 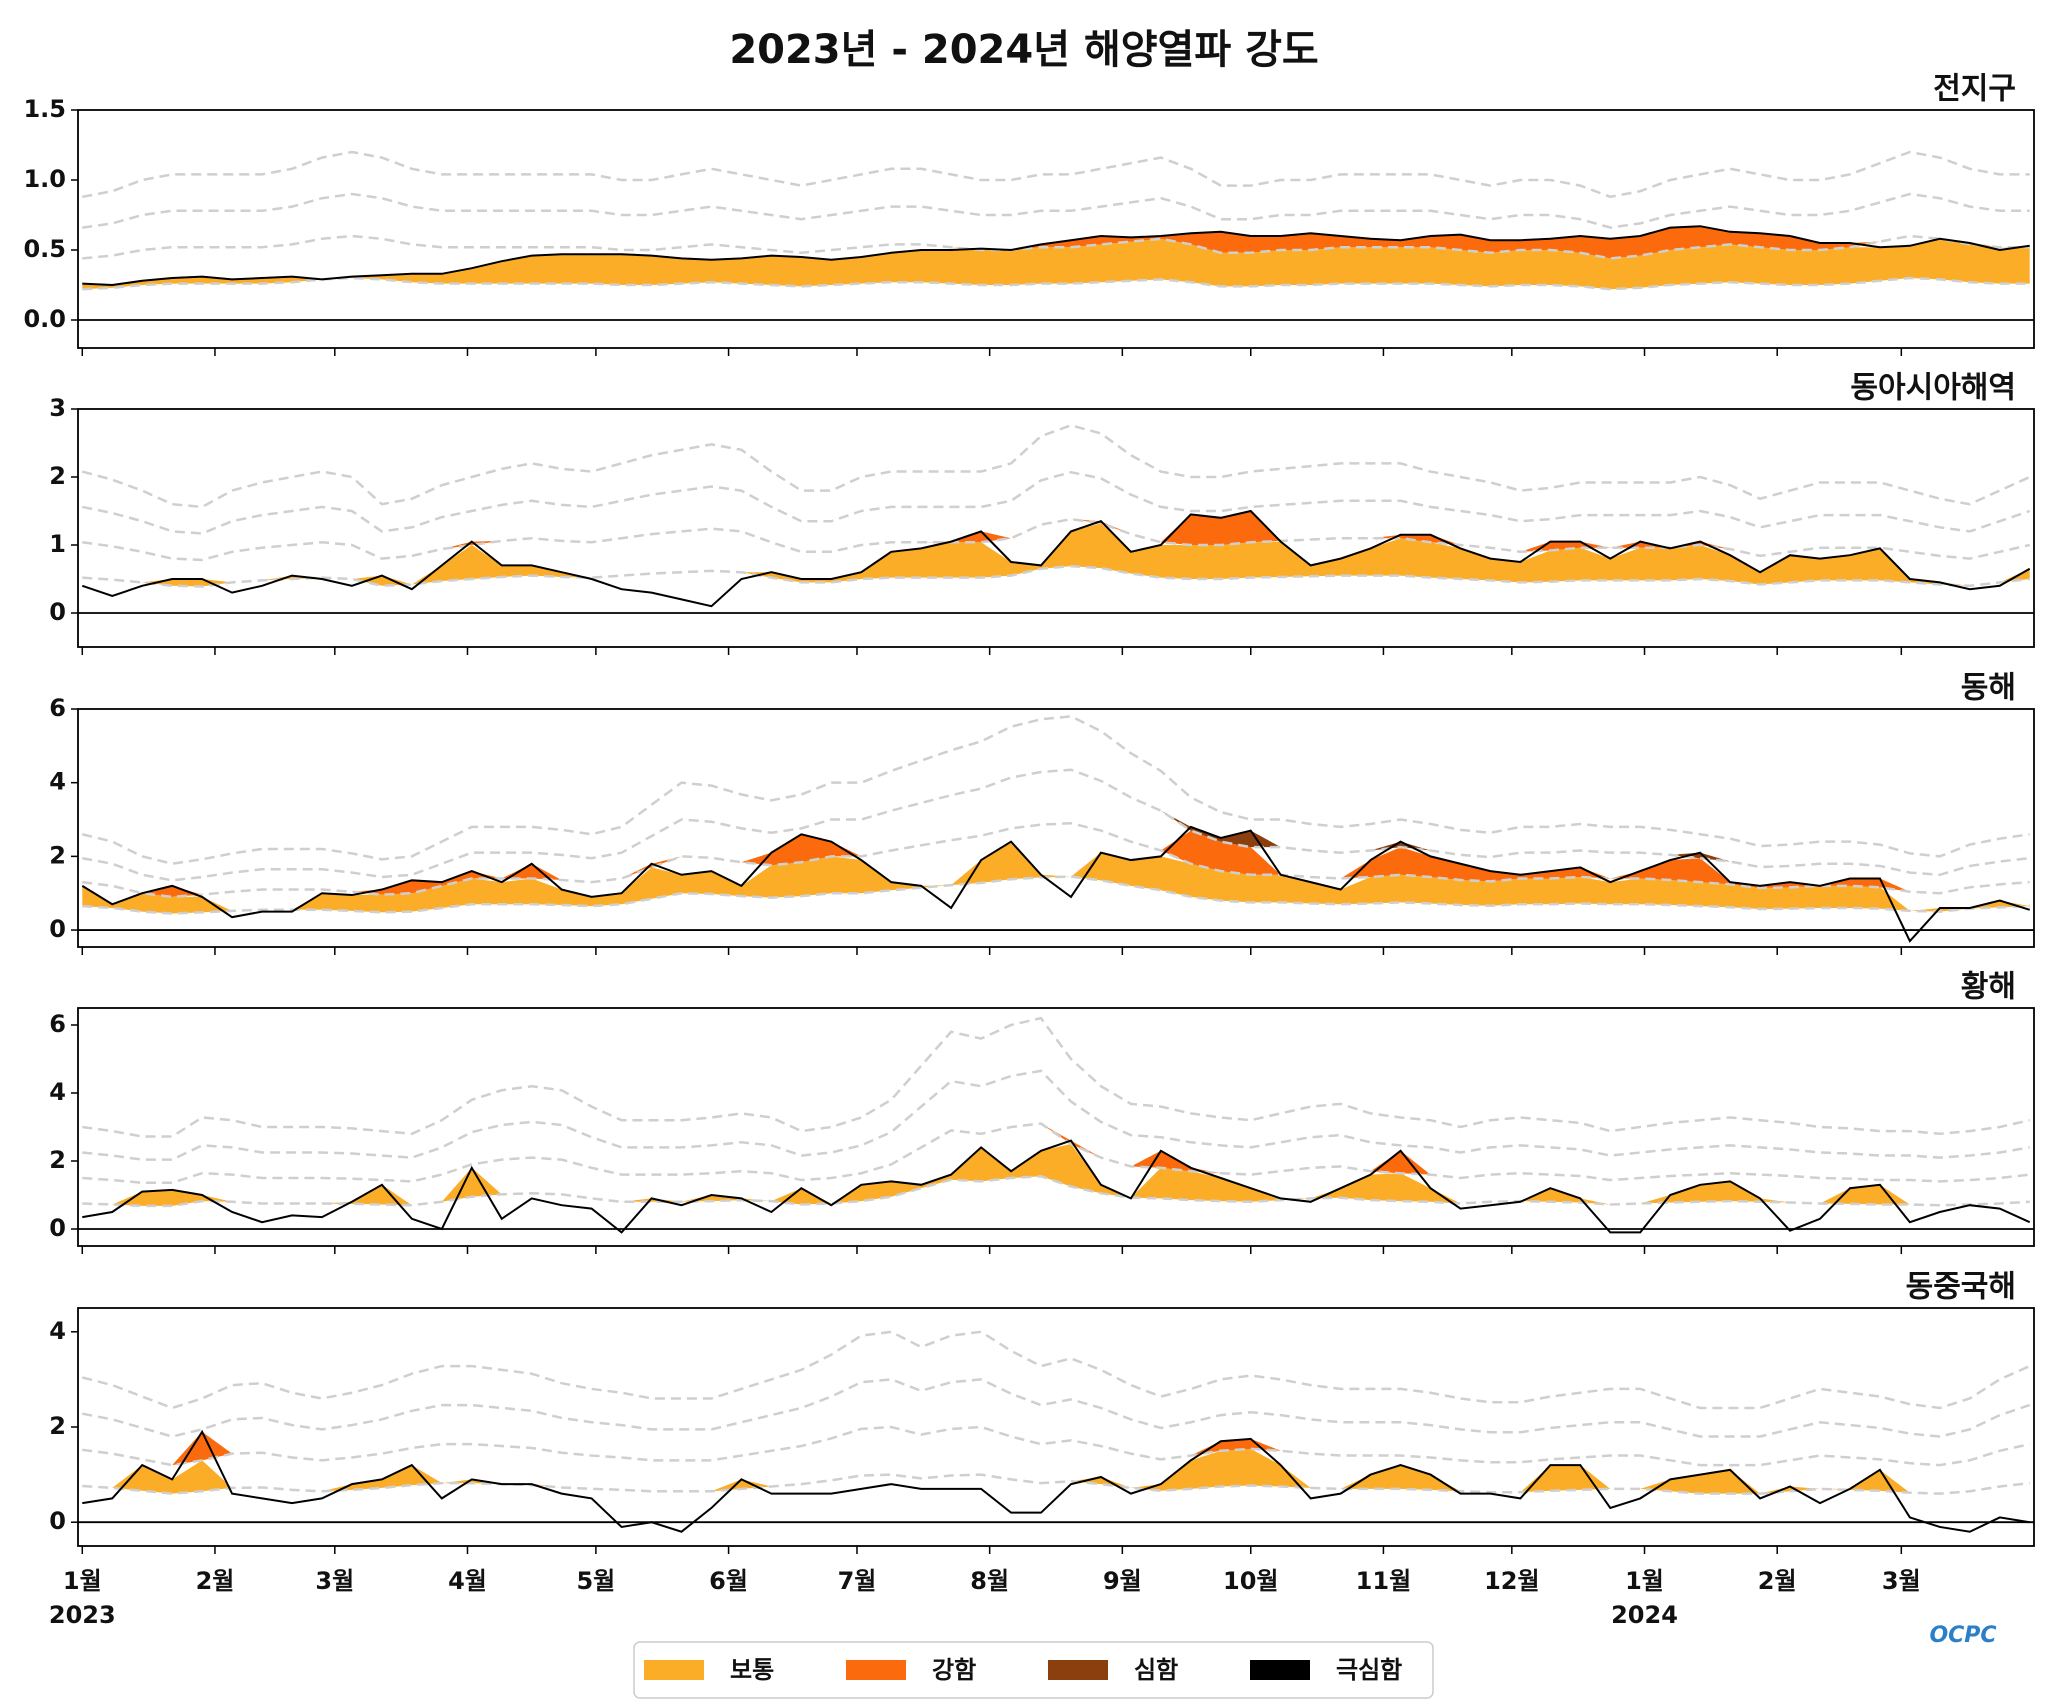 What do you see at coordinates (1988, 688) in the screenshot?
I see `panel-title: 동해` at bounding box center [1988, 688].